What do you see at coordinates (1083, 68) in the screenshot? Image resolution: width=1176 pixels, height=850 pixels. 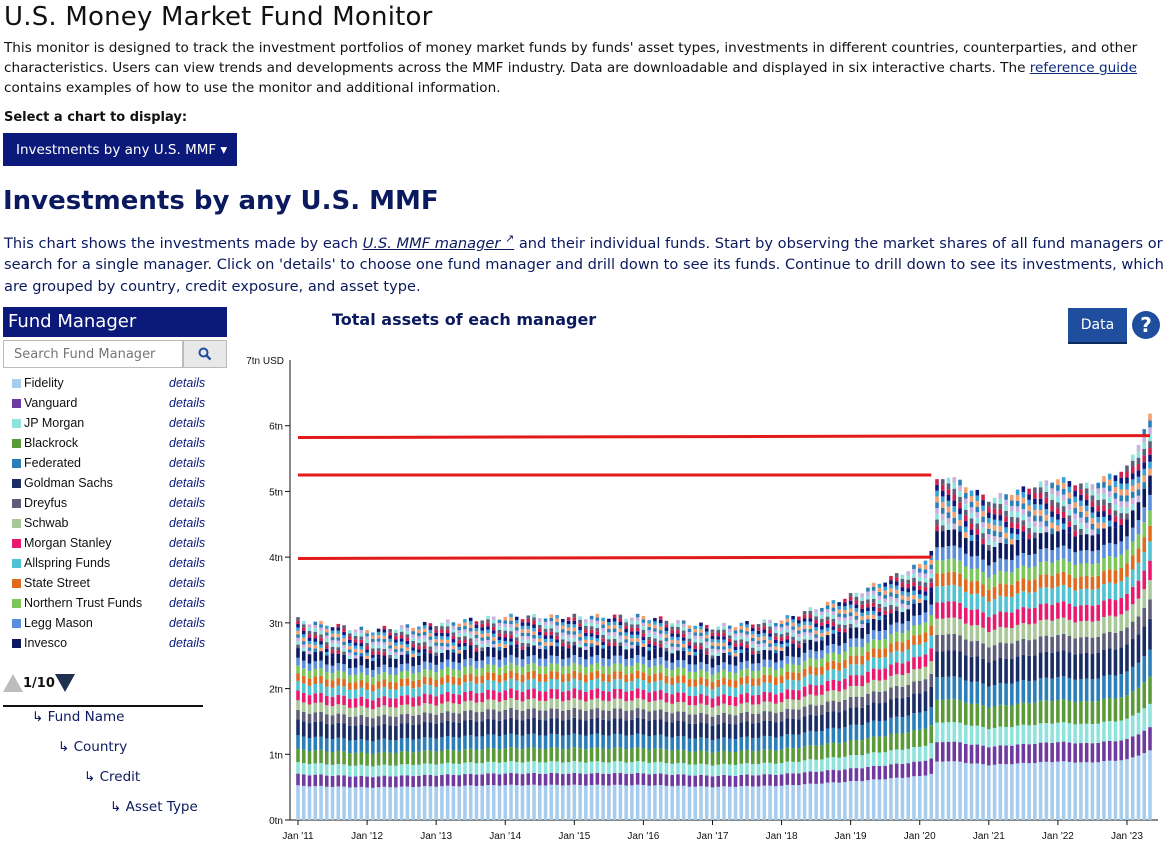 I see `reference-guide-link: reference guide` at bounding box center [1083, 68].